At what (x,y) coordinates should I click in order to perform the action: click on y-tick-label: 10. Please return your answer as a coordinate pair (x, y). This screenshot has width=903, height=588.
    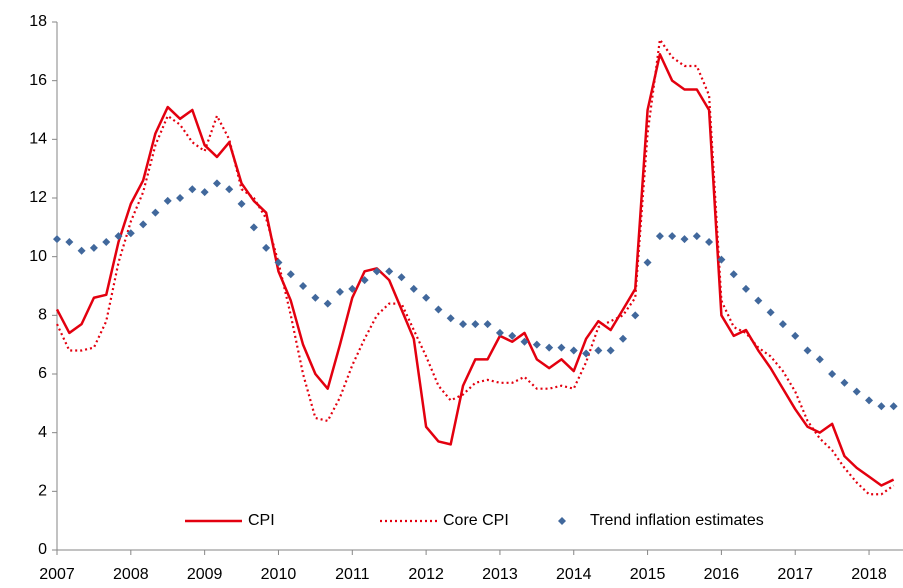
    Looking at the image, I should click on (38, 256).